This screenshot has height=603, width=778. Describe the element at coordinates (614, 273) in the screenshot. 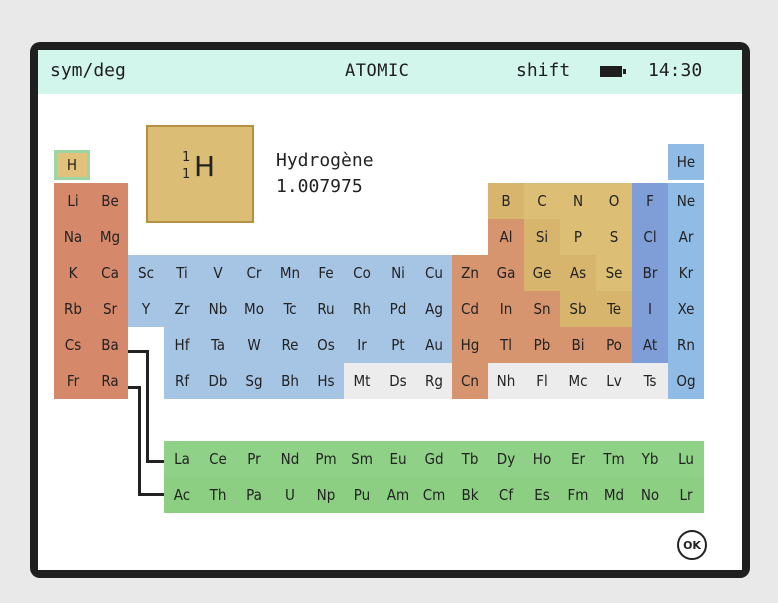

I see `element-se: Se` at that location.